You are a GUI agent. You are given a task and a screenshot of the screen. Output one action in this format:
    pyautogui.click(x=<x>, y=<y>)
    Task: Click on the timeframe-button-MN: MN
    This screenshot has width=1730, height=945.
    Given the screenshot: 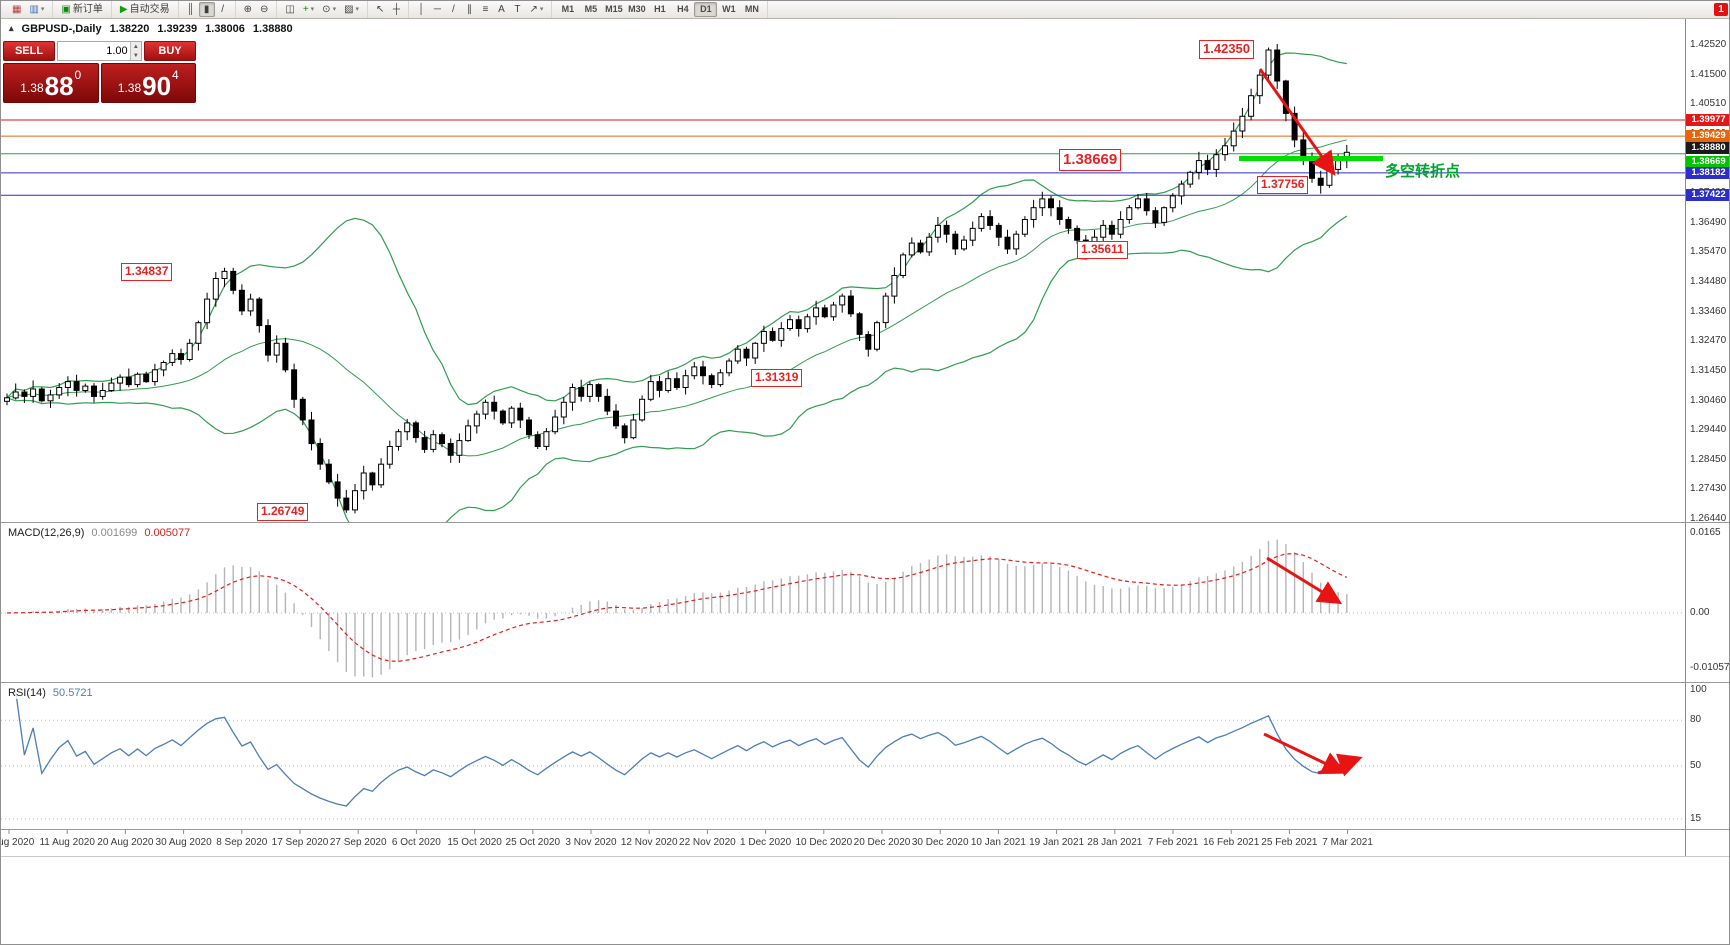 What is the action you would take?
    pyautogui.click(x=751, y=9)
    